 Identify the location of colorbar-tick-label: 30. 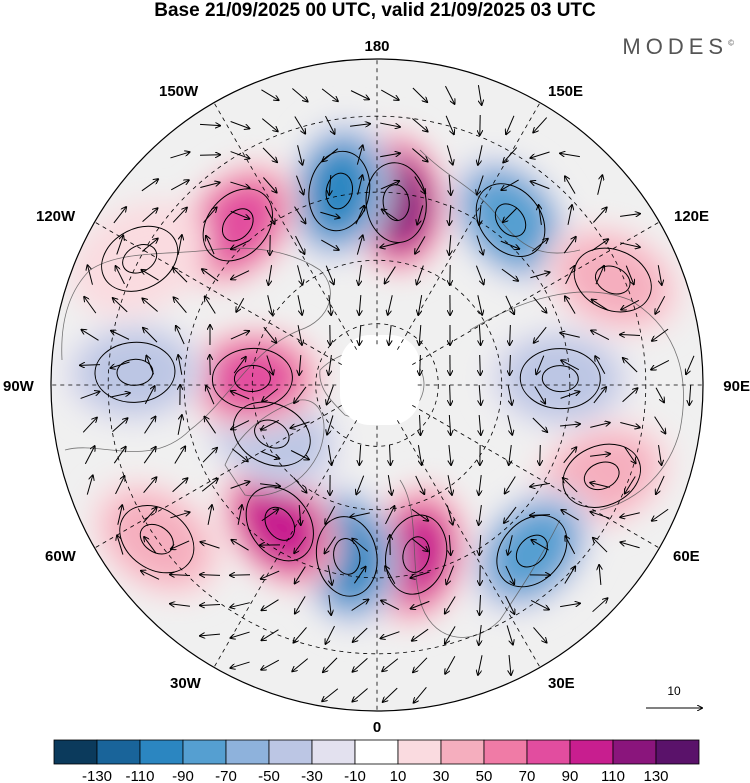
(441, 775).